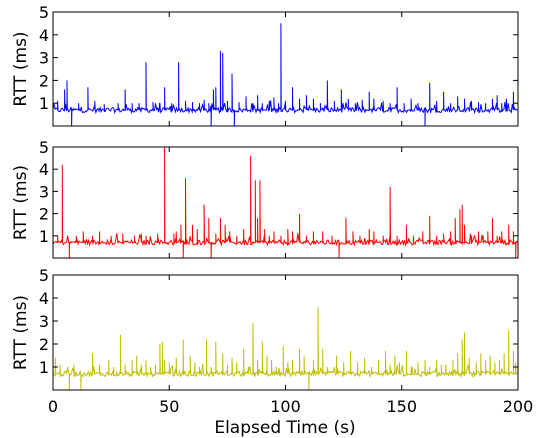 The image size is (546, 438). I want to click on x-tick-label: 150, so click(401, 406).